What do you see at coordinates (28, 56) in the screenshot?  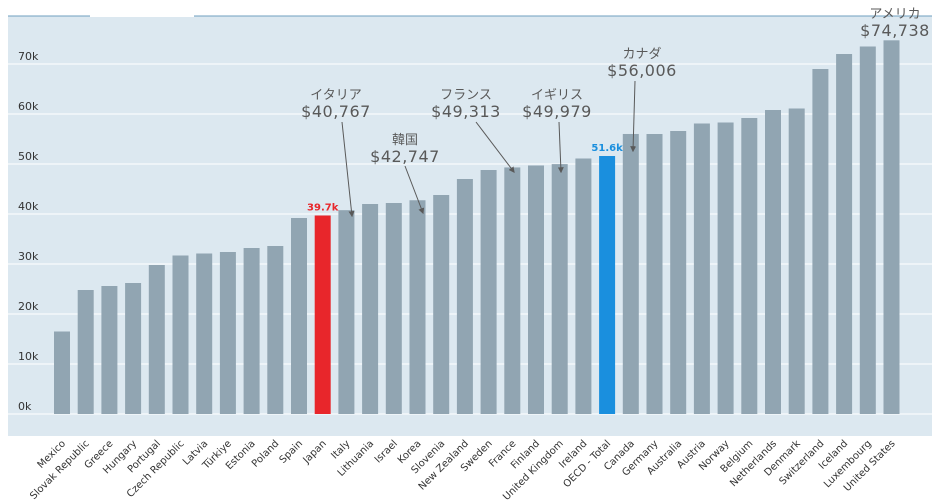 I see `y-tick-label: 70k` at bounding box center [28, 56].